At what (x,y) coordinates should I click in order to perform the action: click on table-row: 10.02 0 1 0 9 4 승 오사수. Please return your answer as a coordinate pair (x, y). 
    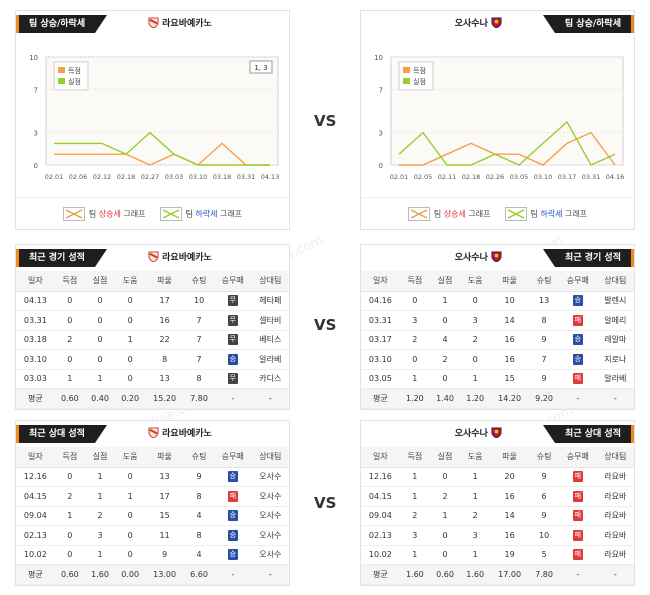
    Looking at the image, I should click on (152, 555).